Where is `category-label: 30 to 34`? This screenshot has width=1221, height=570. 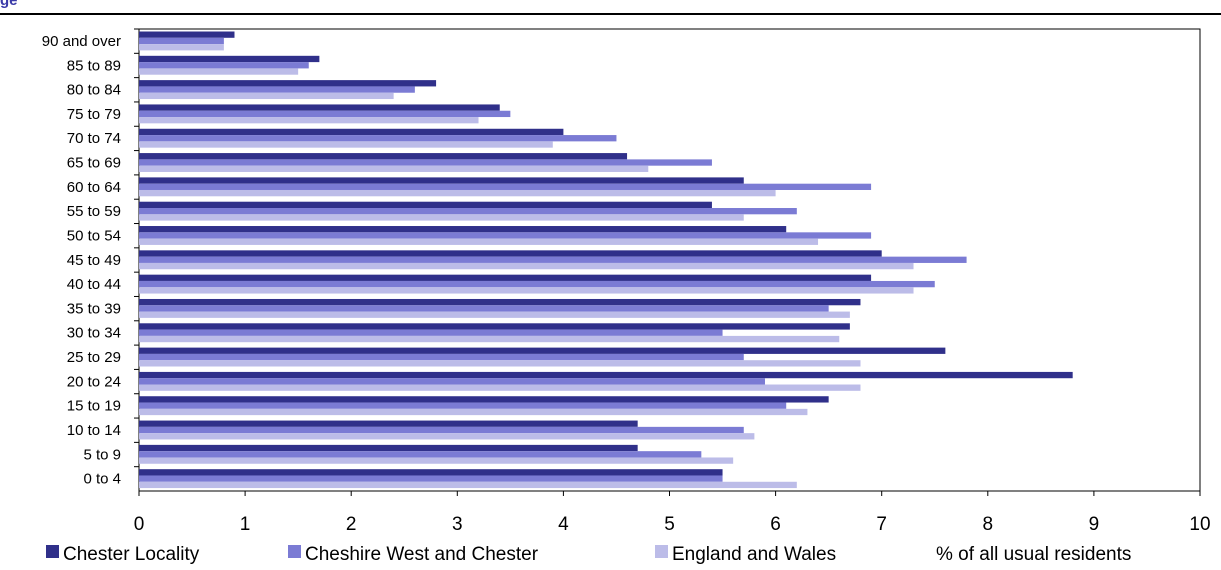 category-label: 30 to 34 is located at coordinates (94, 333).